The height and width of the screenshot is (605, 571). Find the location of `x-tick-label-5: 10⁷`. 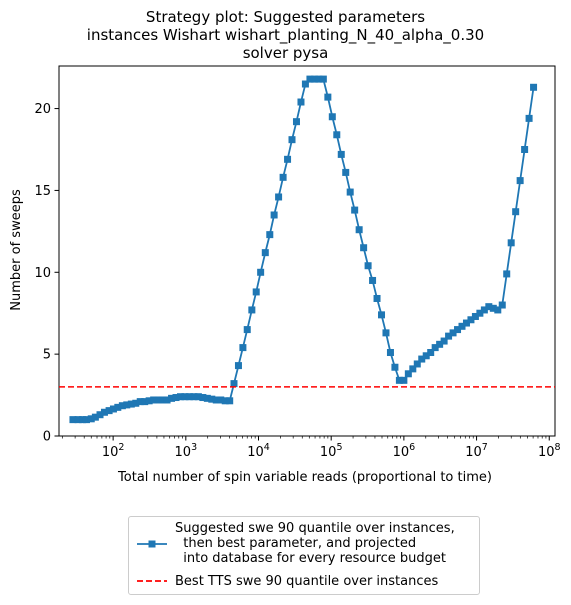

x-tick-label-5: 10⁷ is located at coordinates (476, 451).